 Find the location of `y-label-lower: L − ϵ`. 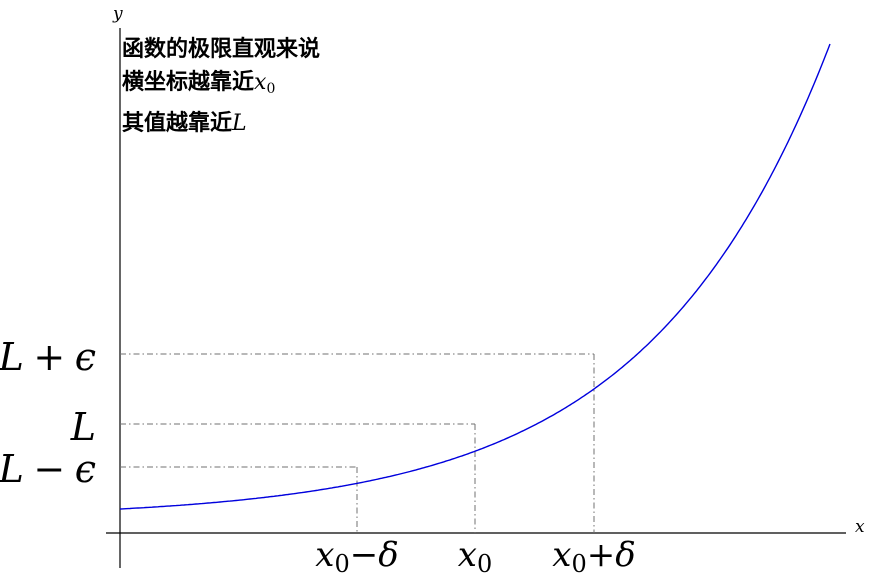

y-label-lower: L − ϵ is located at coordinates (48, 469).